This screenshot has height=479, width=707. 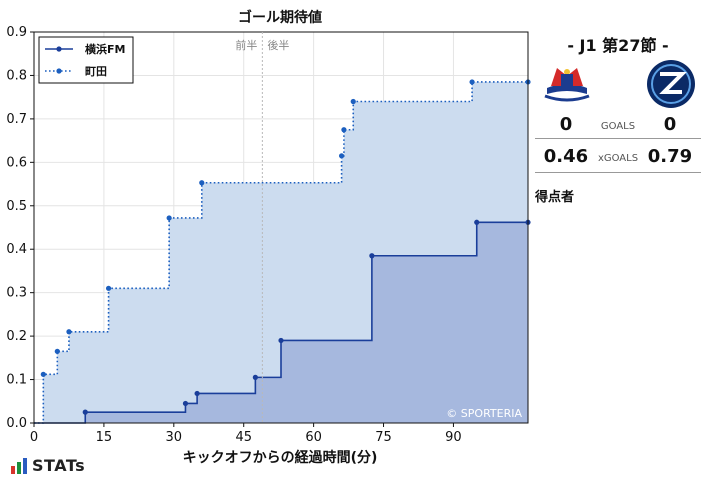 What do you see at coordinates (313, 437) in the screenshot?
I see `x-tick-label: 60` at bounding box center [313, 437].